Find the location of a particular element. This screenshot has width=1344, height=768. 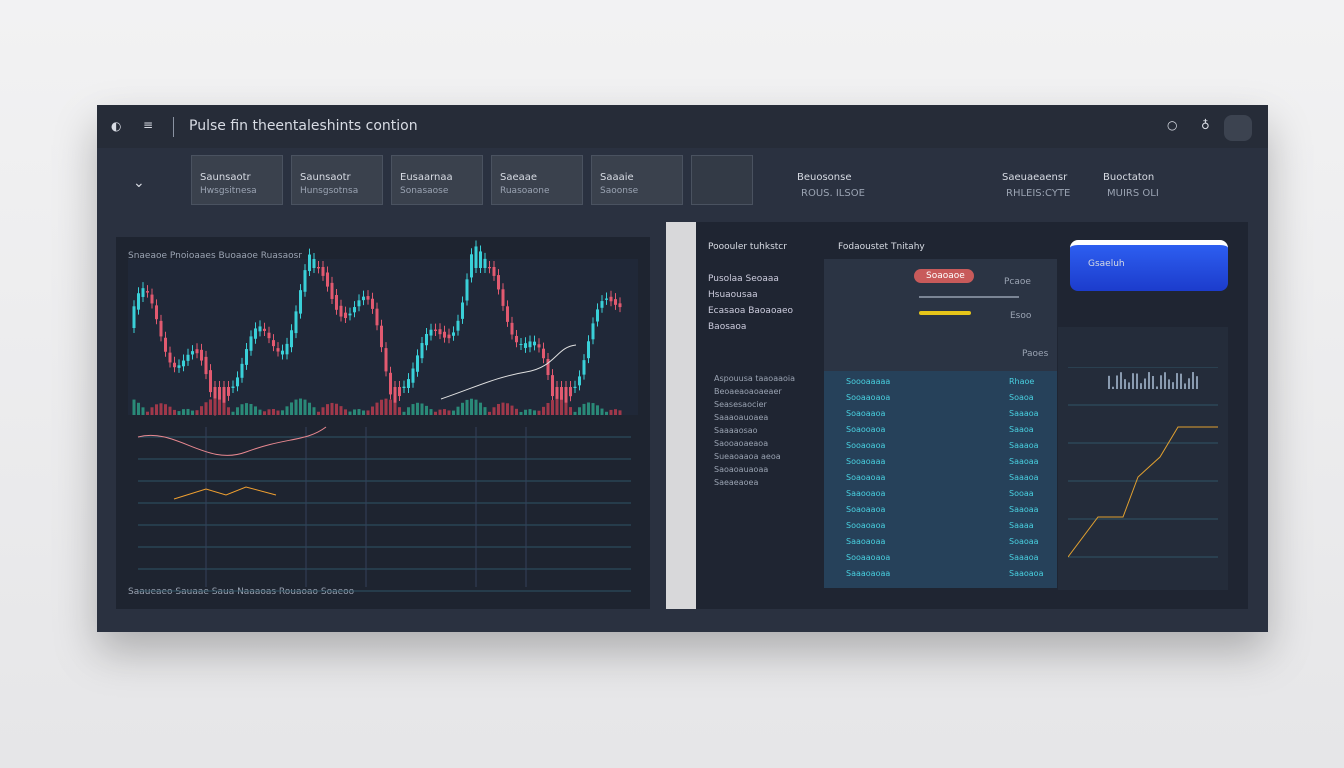

table-cell: Sooaaoaoa is located at coordinates (868, 557).